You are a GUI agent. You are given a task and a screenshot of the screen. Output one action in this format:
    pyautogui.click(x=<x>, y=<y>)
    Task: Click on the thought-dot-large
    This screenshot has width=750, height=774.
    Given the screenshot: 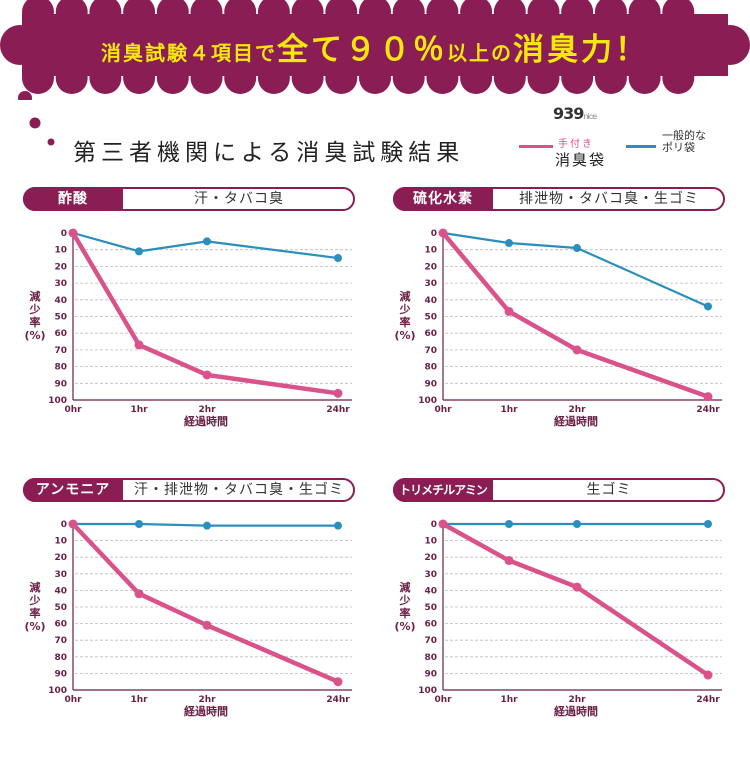 What is the action you would take?
    pyautogui.click(x=25, y=95)
    